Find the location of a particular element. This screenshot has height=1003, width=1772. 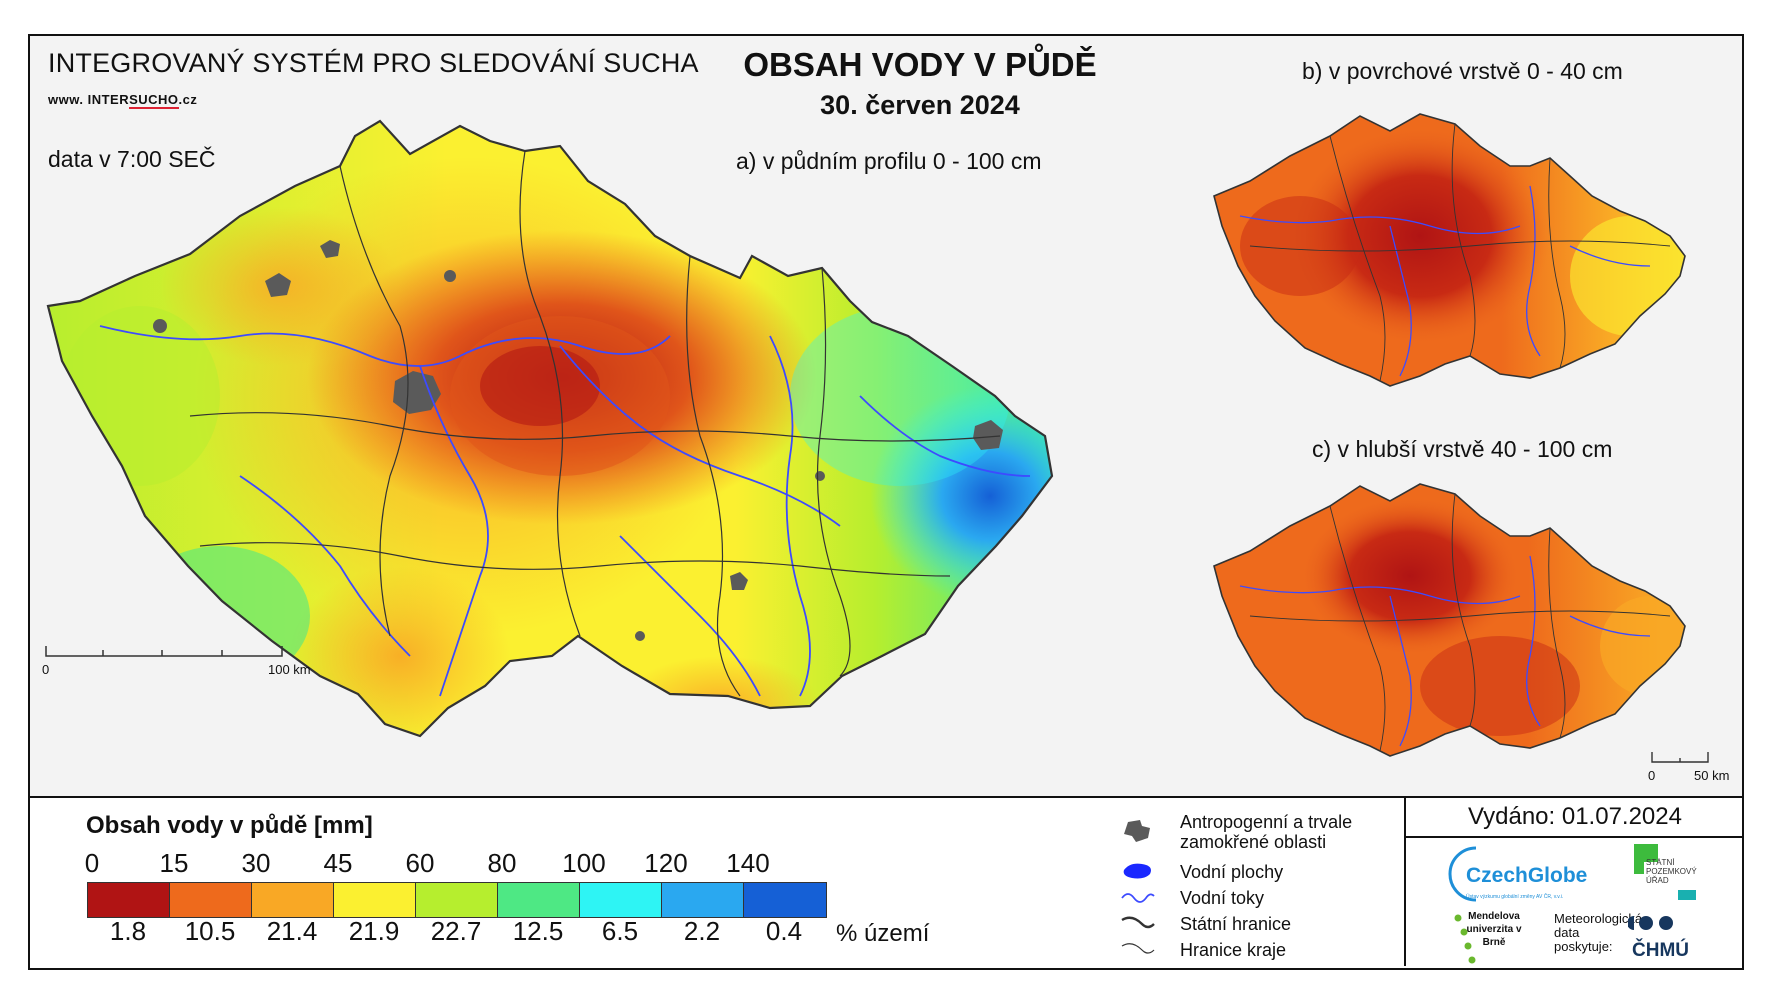

legend-region-border: Hranice kraje is located at coordinates (1233, 950).